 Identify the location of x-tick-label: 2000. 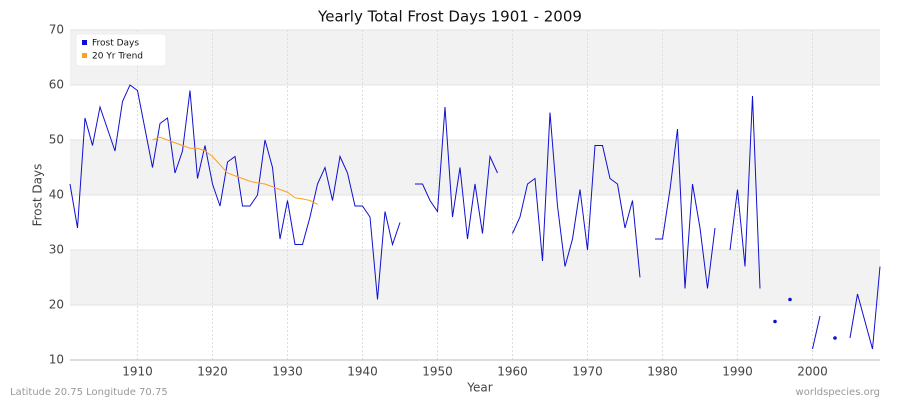
(812, 372).